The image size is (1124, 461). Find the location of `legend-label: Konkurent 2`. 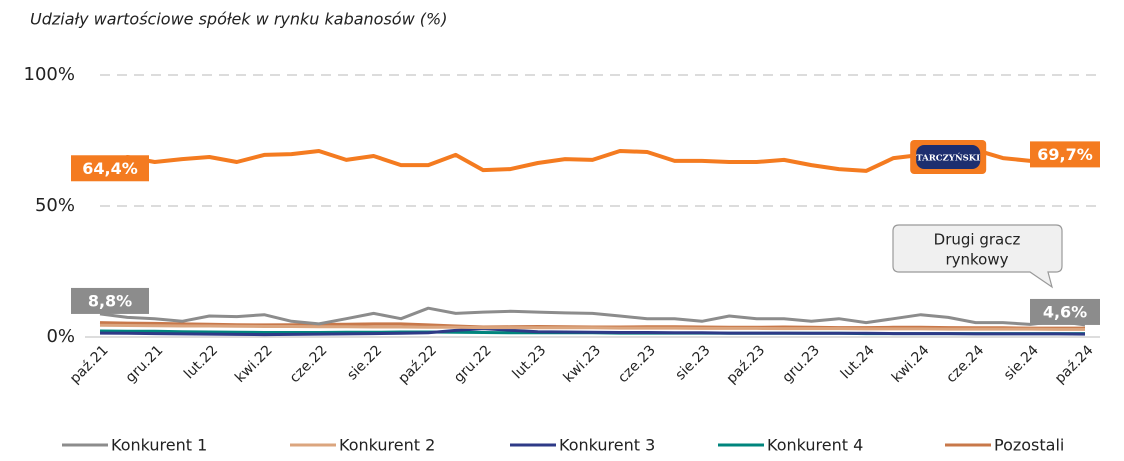

legend-label: Konkurent 2 is located at coordinates (387, 445).